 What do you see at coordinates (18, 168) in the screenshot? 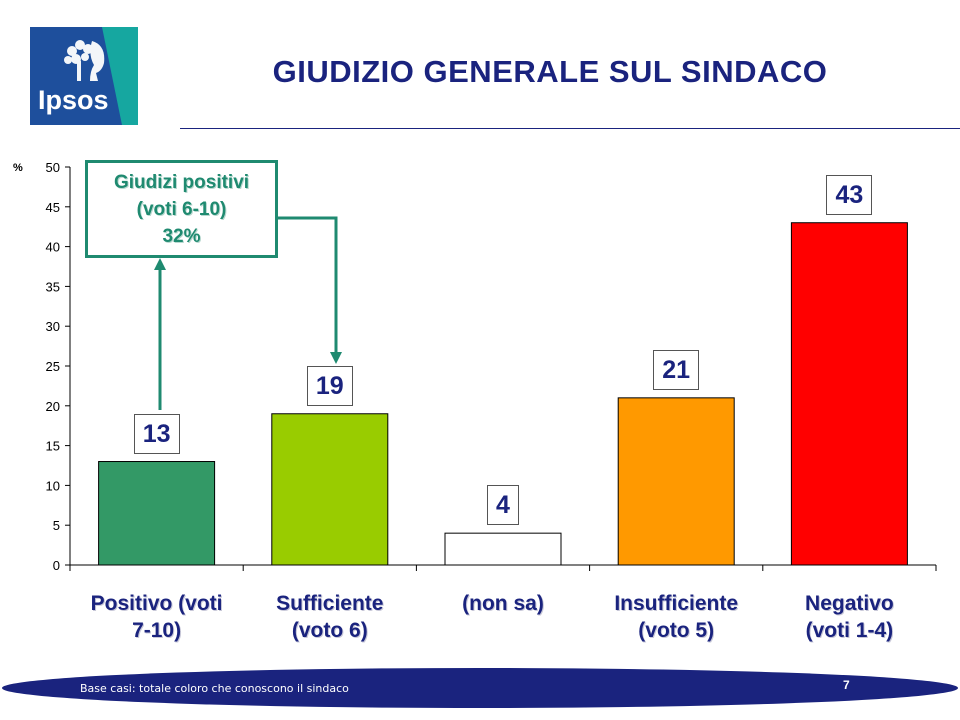
I see `y-axis-unit-label: %` at bounding box center [18, 168].